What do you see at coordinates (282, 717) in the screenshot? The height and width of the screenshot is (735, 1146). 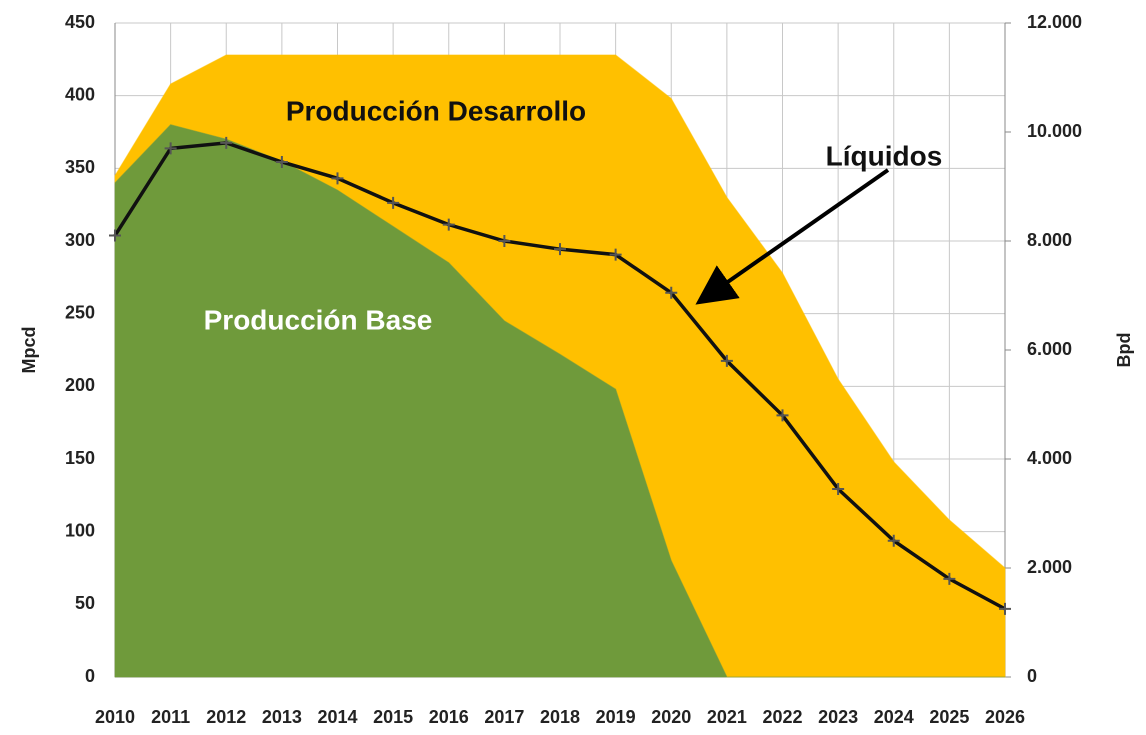 I see `x-tick-label: 2013` at bounding box center [282, 717].